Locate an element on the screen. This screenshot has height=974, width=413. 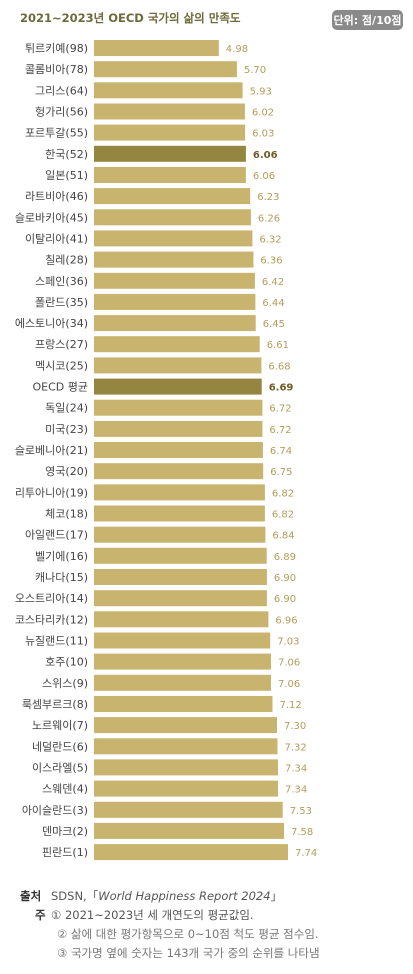
value-label-15: 6.68 is located at coordinates (279, 366).